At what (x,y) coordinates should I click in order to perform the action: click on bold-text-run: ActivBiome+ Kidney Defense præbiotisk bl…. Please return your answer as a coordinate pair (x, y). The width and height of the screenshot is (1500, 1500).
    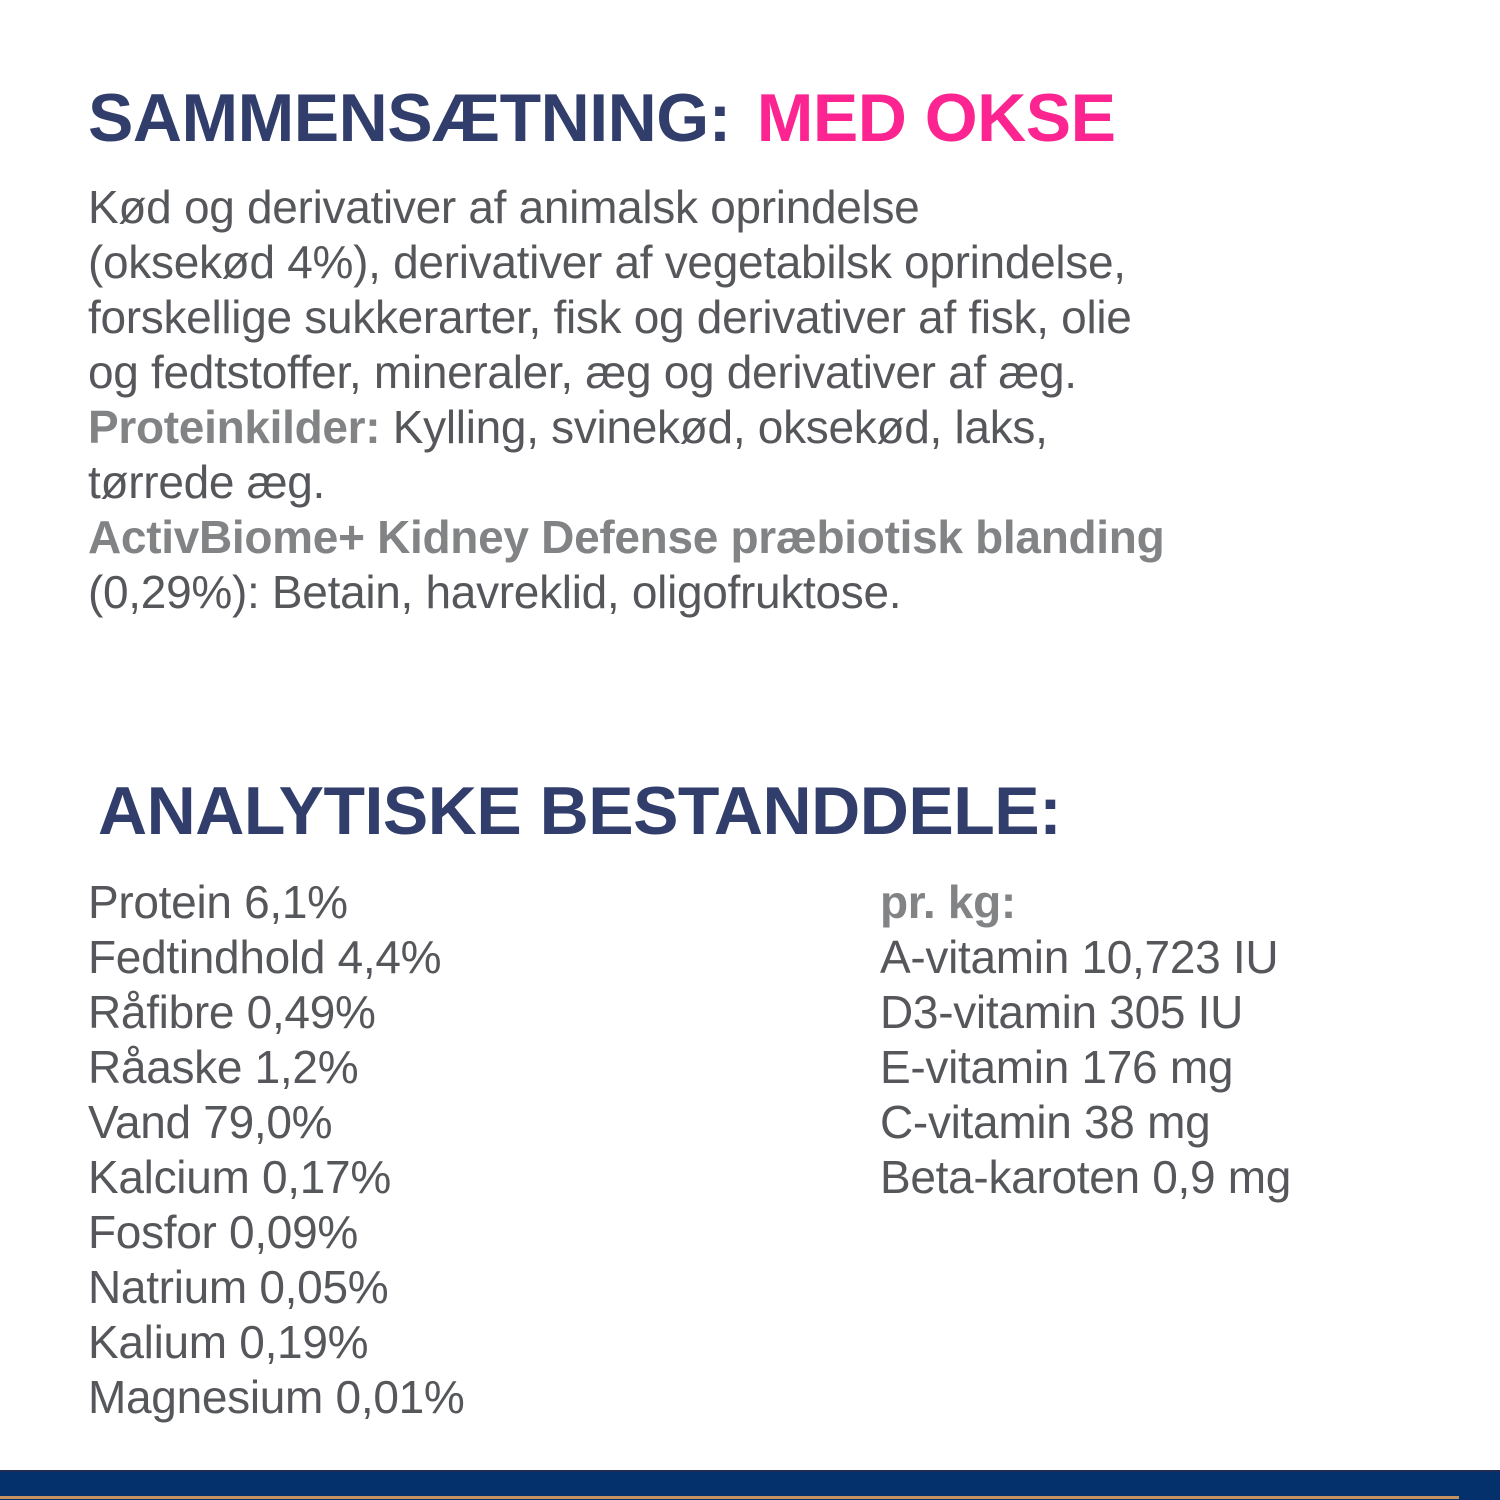
    Looking at the image, I should click on (626, 537).